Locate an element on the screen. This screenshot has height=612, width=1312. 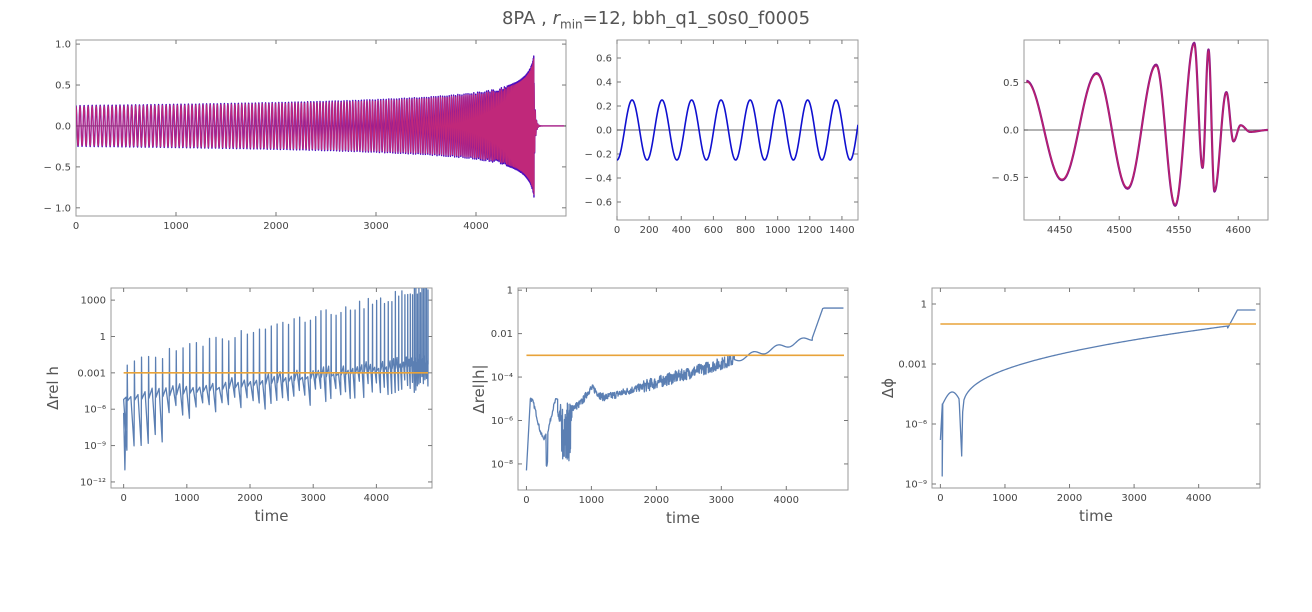
merger-ytick-label: − 0.5 is located at coordinates (1005, 178).